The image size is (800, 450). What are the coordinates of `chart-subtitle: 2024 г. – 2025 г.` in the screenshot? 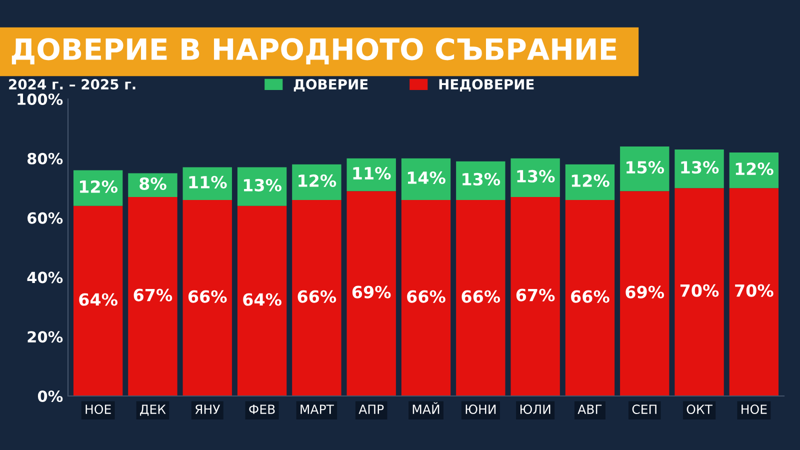 It's located at (72, 84).